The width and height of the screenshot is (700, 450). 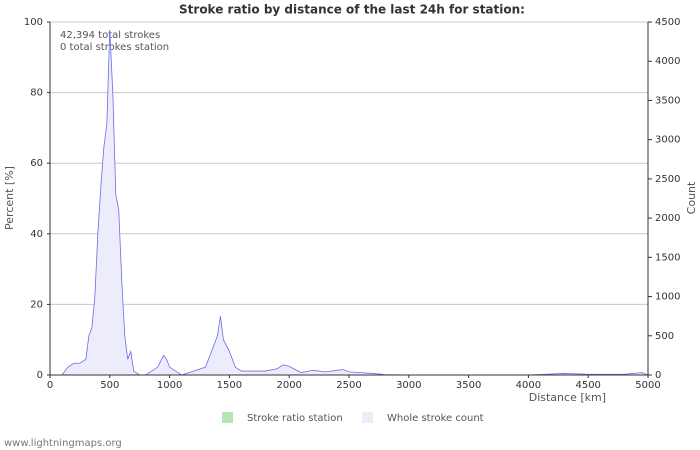 What do you see at coordinates (567, 397) in the screenshot?
I see `x-axis-label: Distance [km]` at bounding box center [567, 397].